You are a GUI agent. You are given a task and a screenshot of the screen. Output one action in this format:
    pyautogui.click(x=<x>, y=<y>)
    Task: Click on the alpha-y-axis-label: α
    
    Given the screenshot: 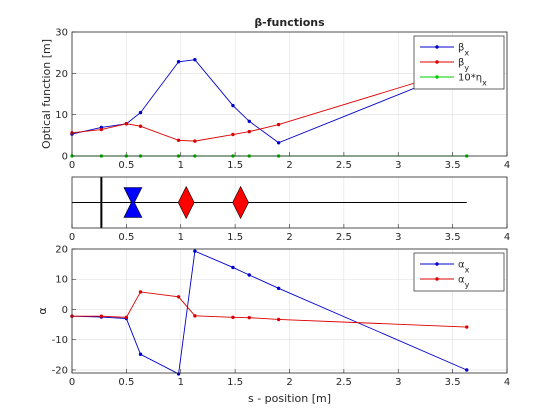 What is the action you would take?
    pyautogui.click(x=42, y=310)
    